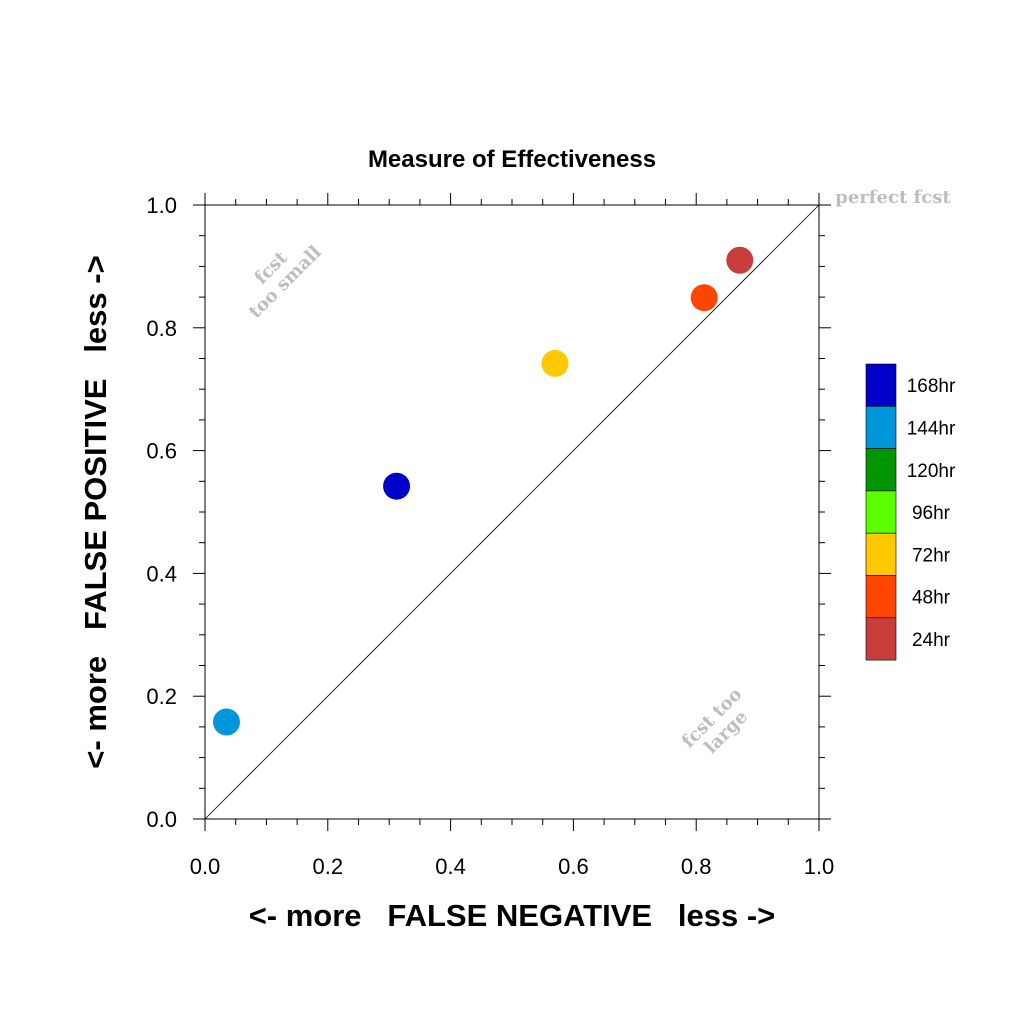 This screenshot has width=1024, height=1024. What do you see at coordinates (881, 385) in the screenshot?
I see `legend-swatch-168hr` at bounding box center [881, 385].